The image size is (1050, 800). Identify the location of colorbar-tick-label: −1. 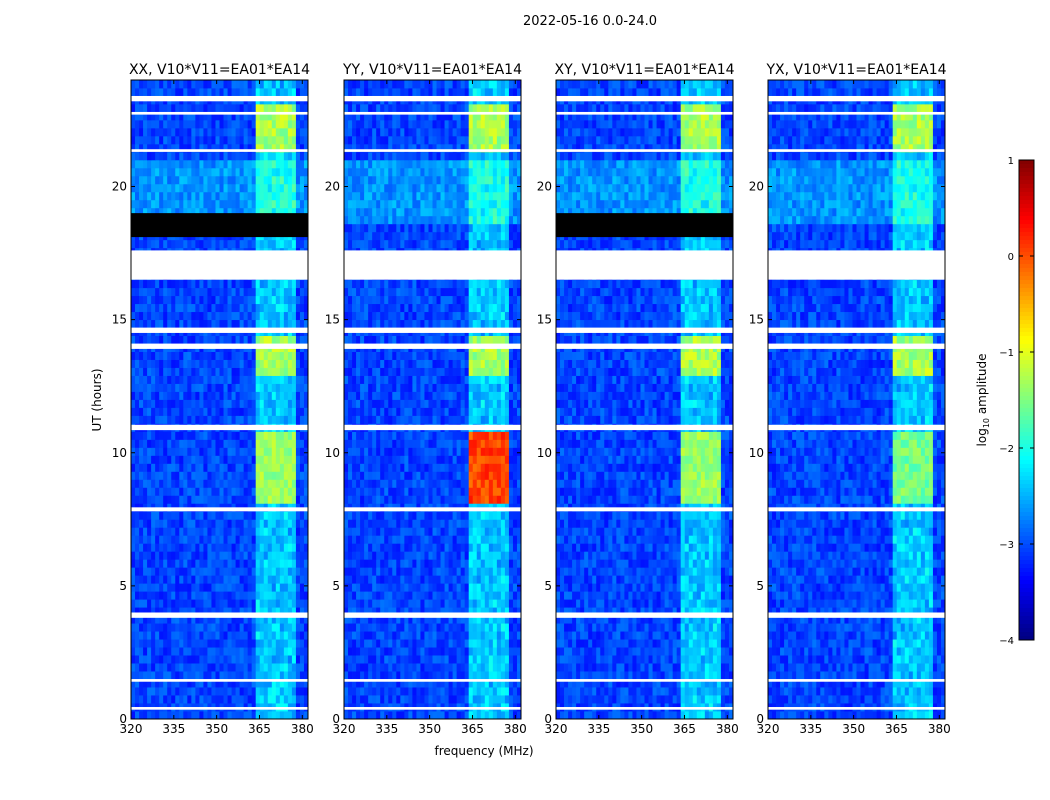
(1006, 353).